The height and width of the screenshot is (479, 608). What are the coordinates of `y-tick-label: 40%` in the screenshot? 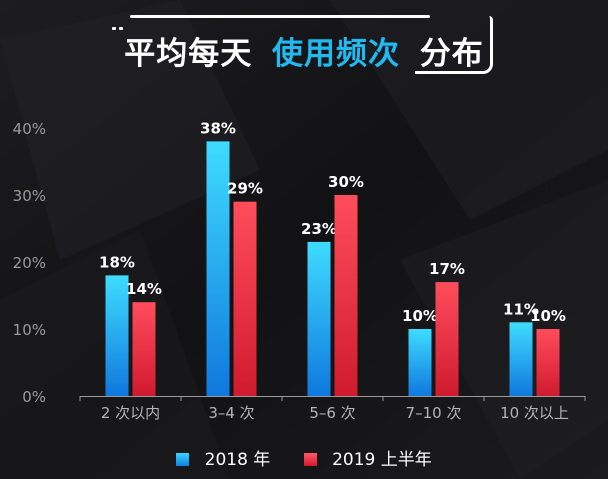 It's located at (29, 129).